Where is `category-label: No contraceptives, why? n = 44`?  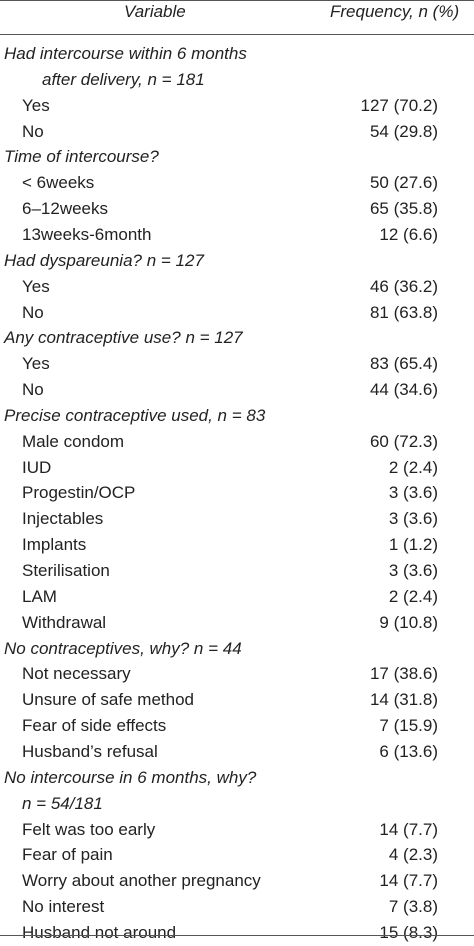 category-label: No contraceptives, why? n = 44 is located at coordinates (123, 648).